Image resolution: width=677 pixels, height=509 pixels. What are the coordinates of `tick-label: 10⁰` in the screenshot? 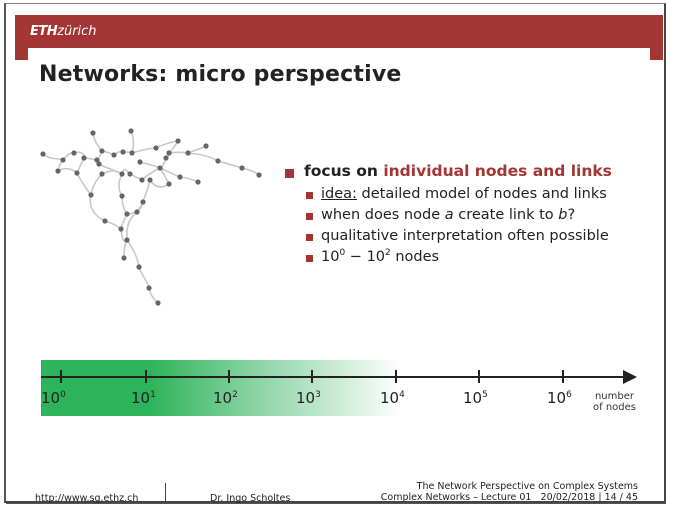 It's located at (53, 398).